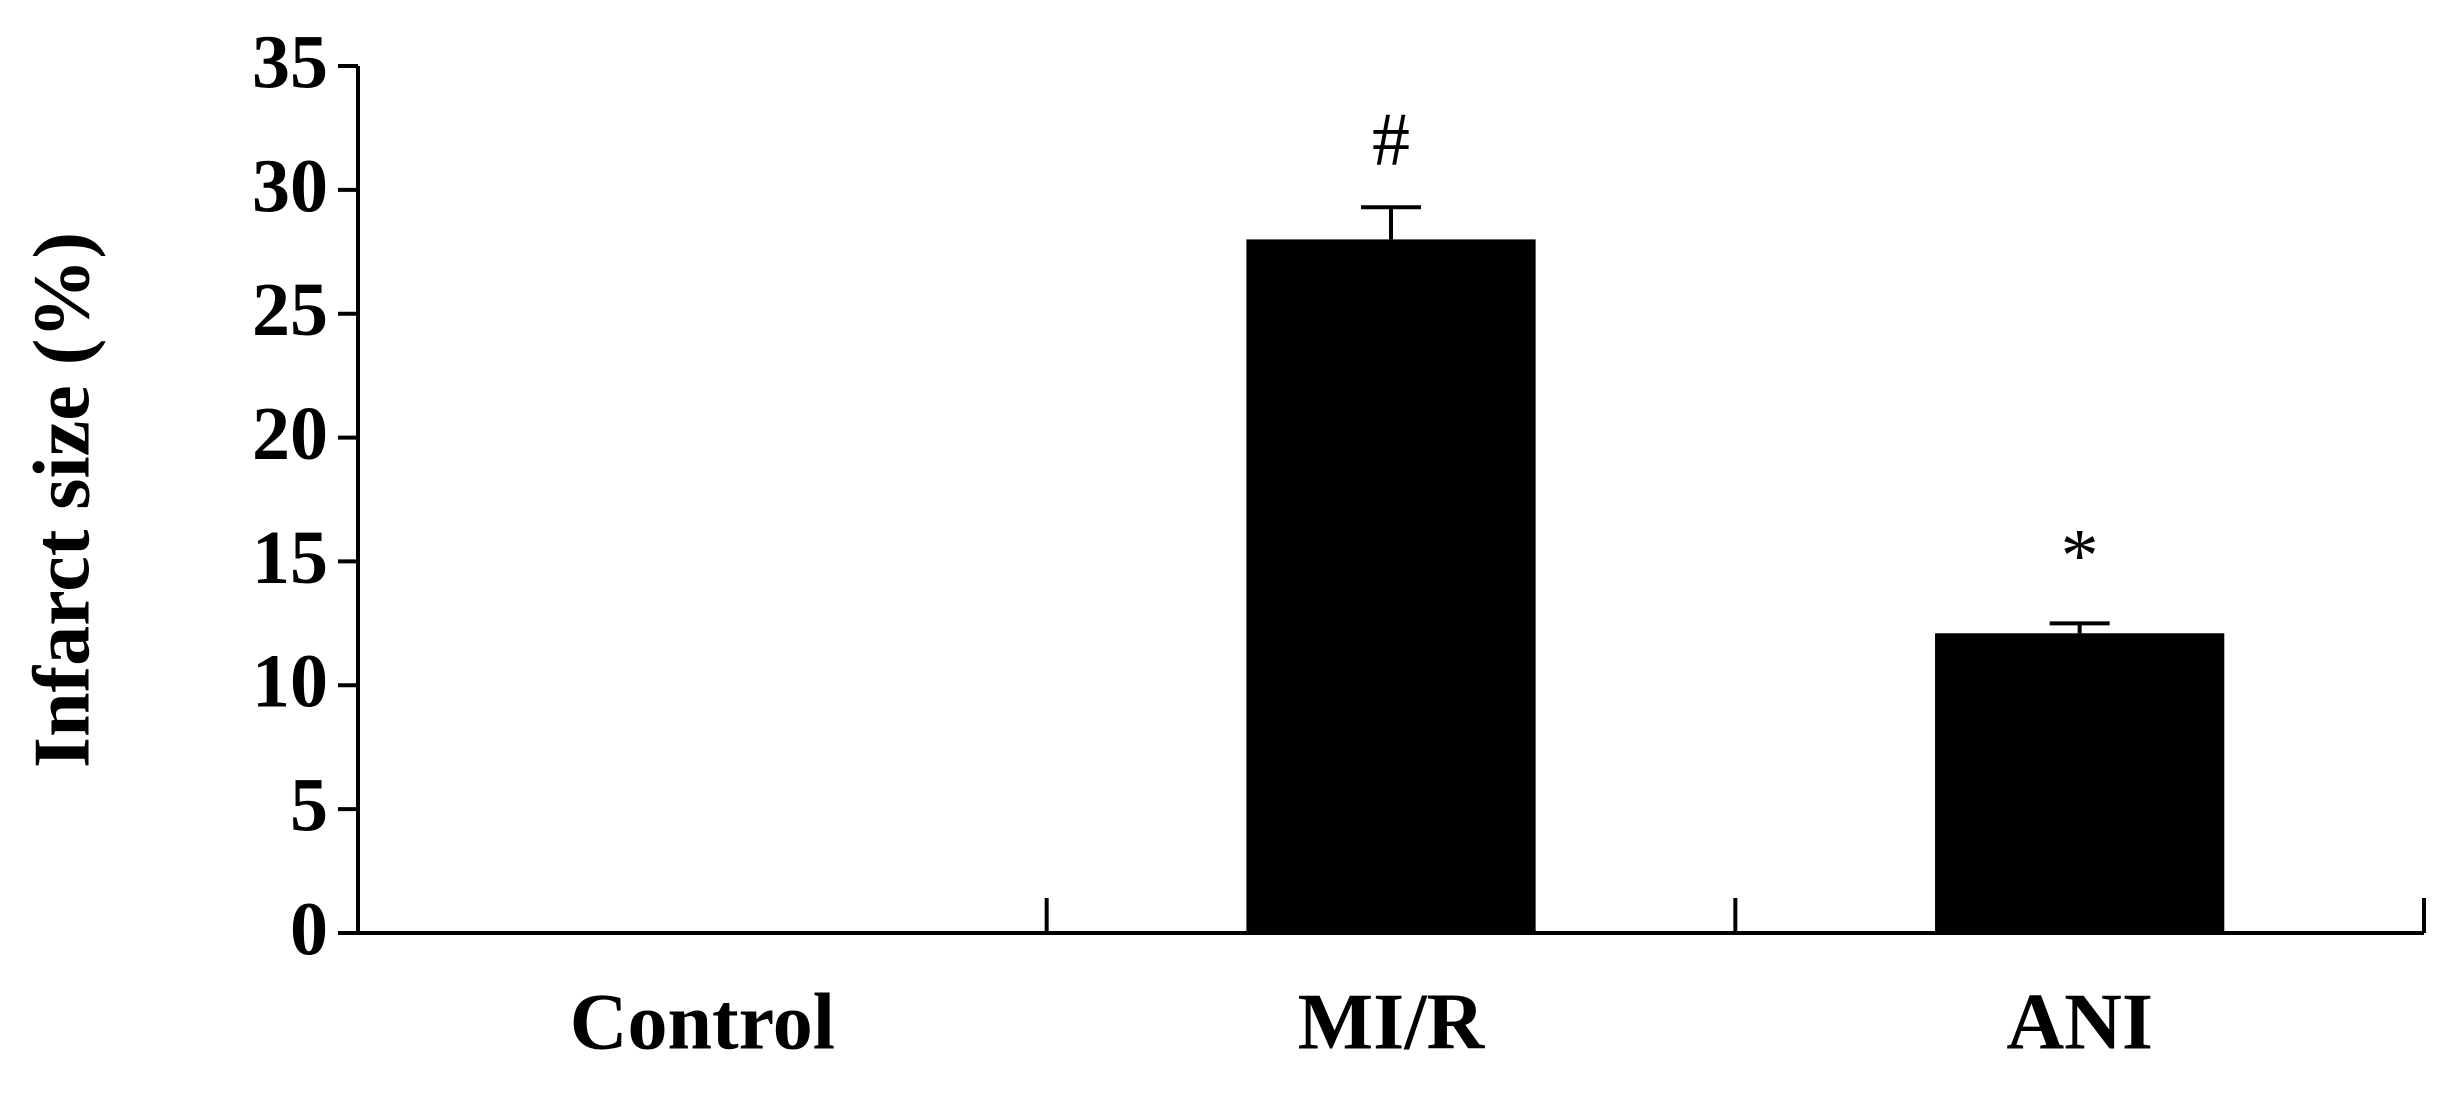 This screenshot has width=2460, height=1101. I want to click on y-tick-label: 0, so click(309, 929).